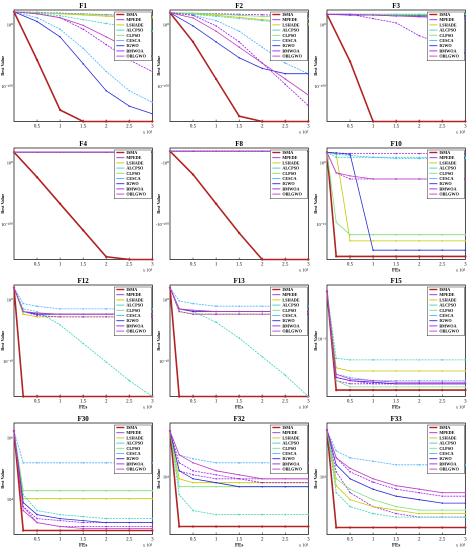 The height and width of the screenshot is (550, 469). What do you see at coordinates (304, 269) in the screenshot?
I see `x-exponent-label: x 10⁵` at bounding box center [304, 269].